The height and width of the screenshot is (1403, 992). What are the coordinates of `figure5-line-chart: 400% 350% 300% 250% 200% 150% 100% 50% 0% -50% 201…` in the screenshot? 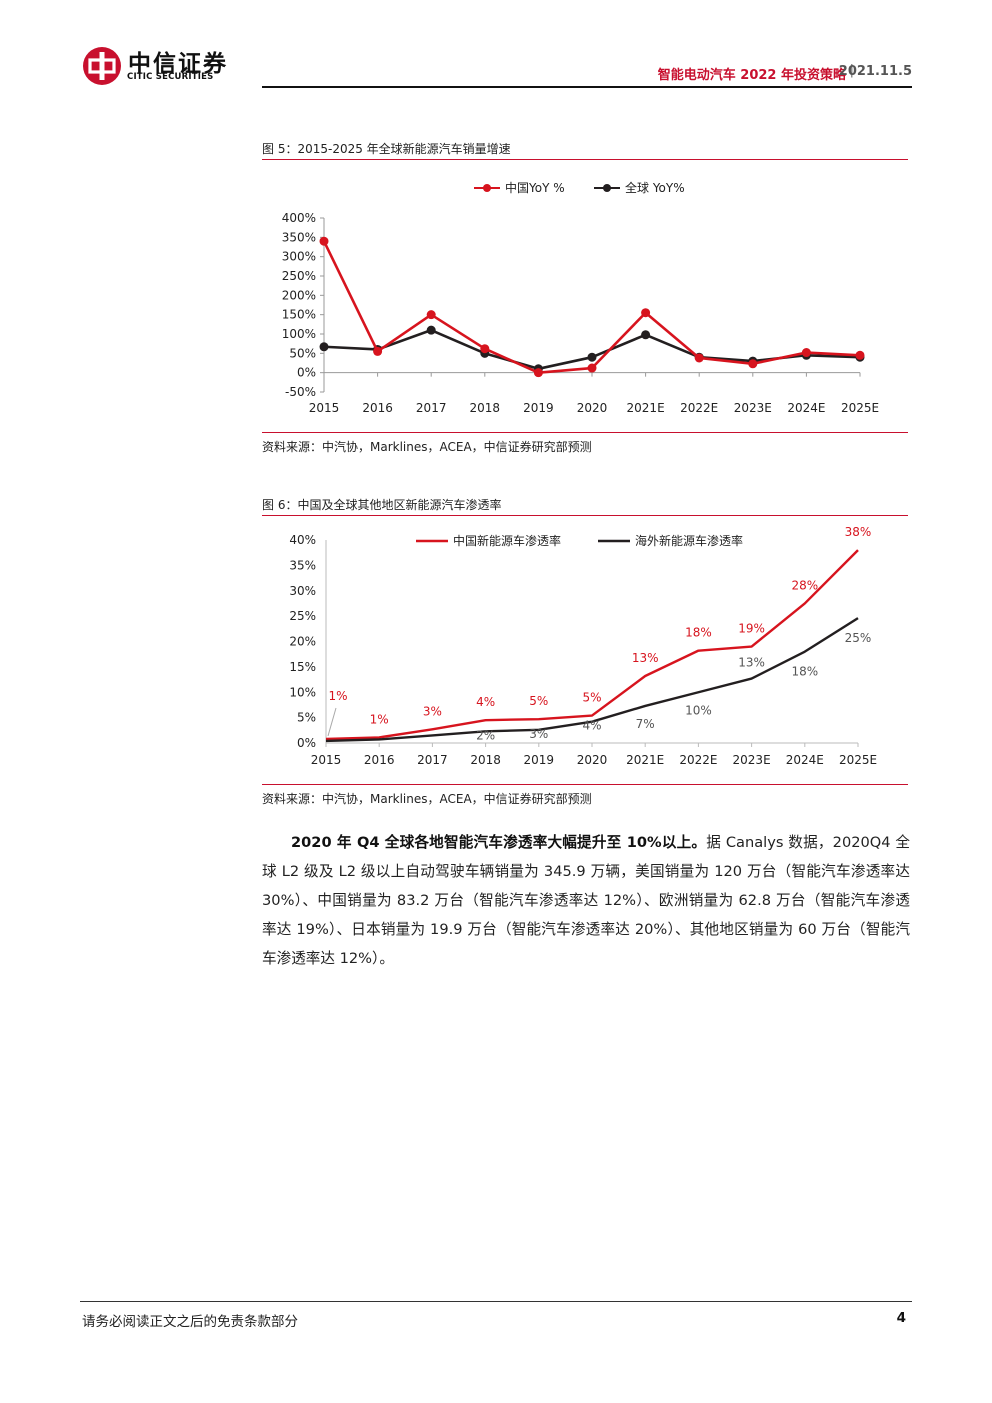 It's located at (580, 297).